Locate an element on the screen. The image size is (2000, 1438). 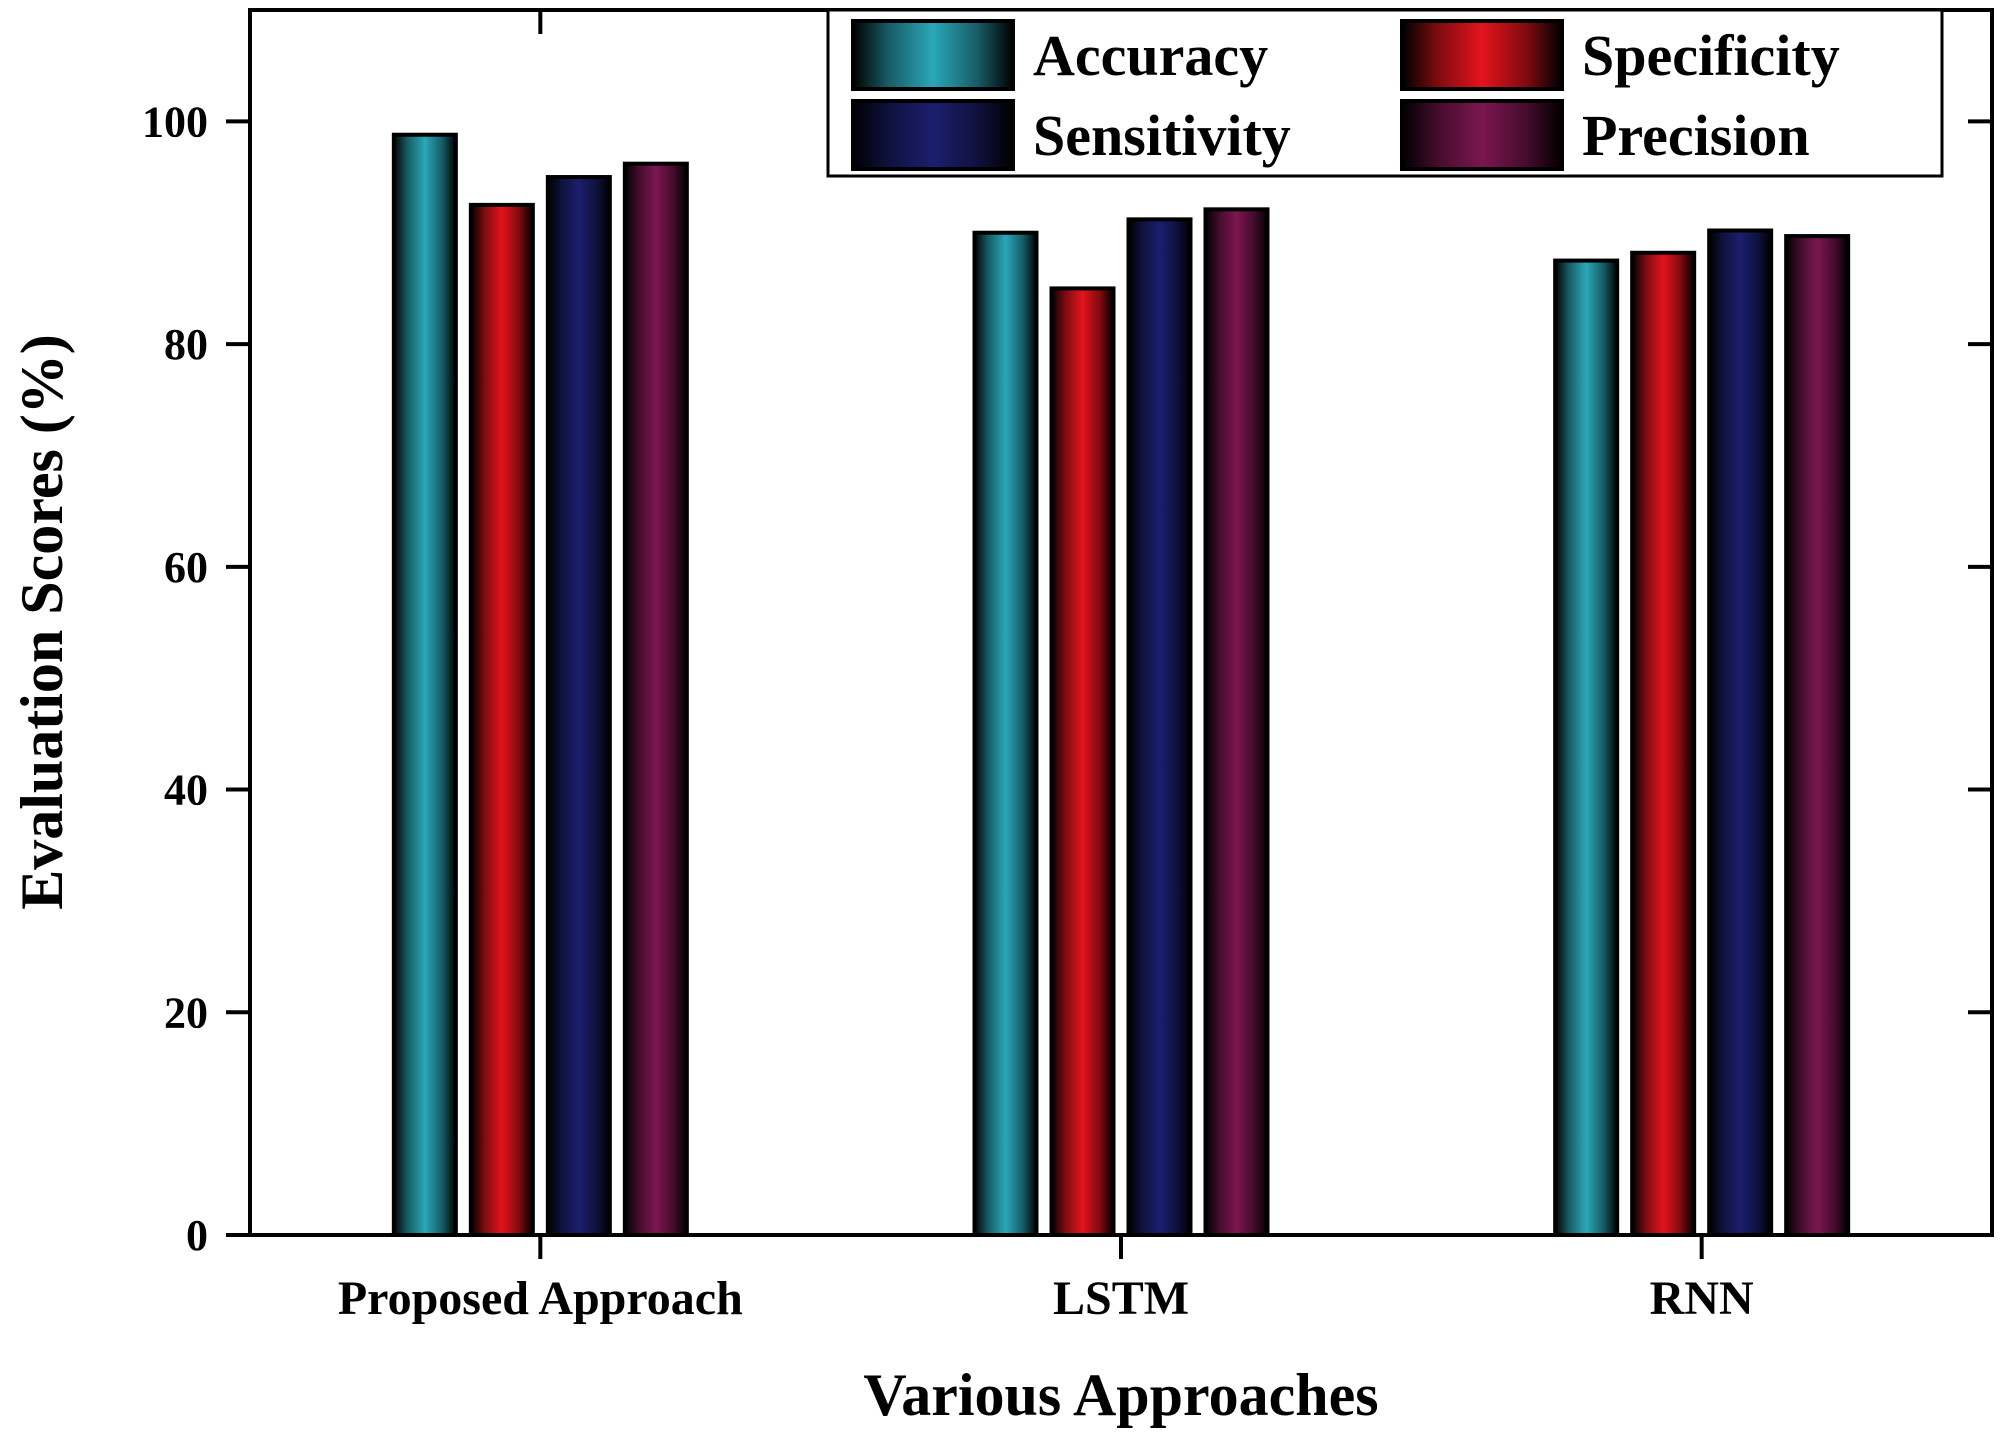
y-tick-label: 100 is located at coordinates (175, 121).